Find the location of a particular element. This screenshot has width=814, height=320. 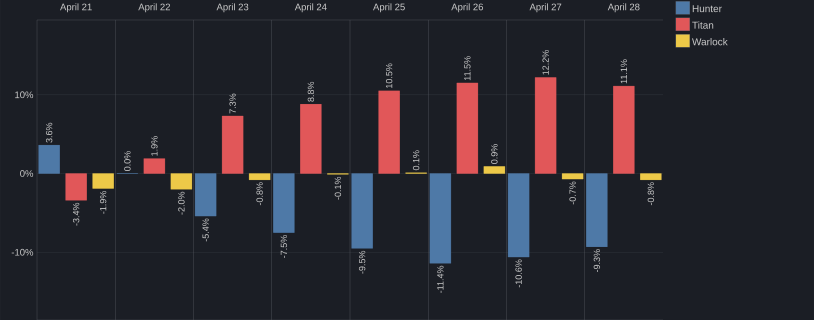

data-label: 12.2% is located at coordinates (545, 62).